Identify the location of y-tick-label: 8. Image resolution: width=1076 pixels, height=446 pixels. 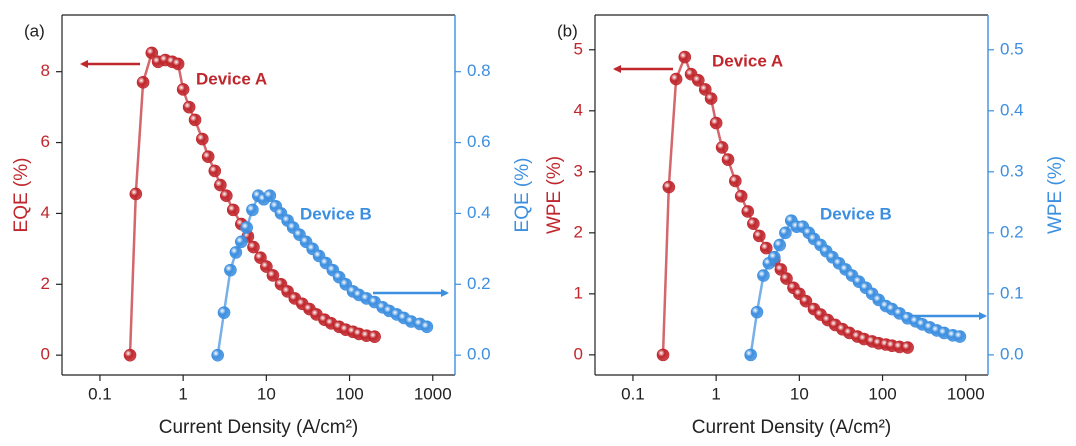
(45, 70).